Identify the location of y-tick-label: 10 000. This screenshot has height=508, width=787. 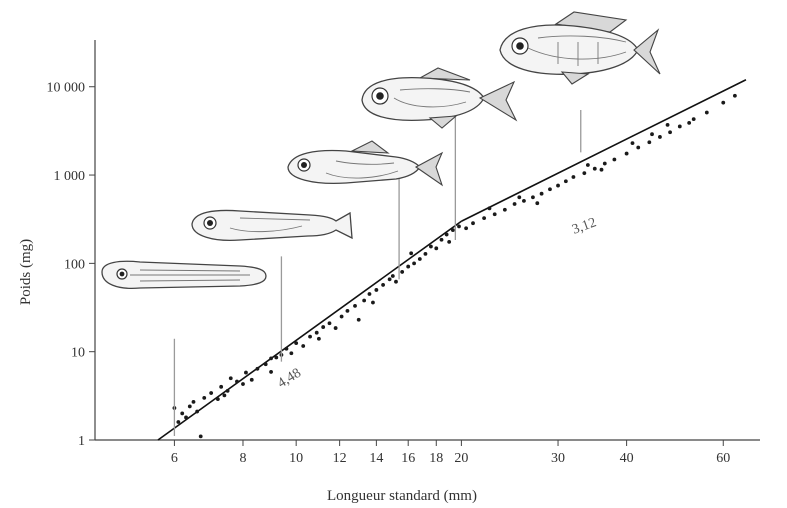
(66, 88).